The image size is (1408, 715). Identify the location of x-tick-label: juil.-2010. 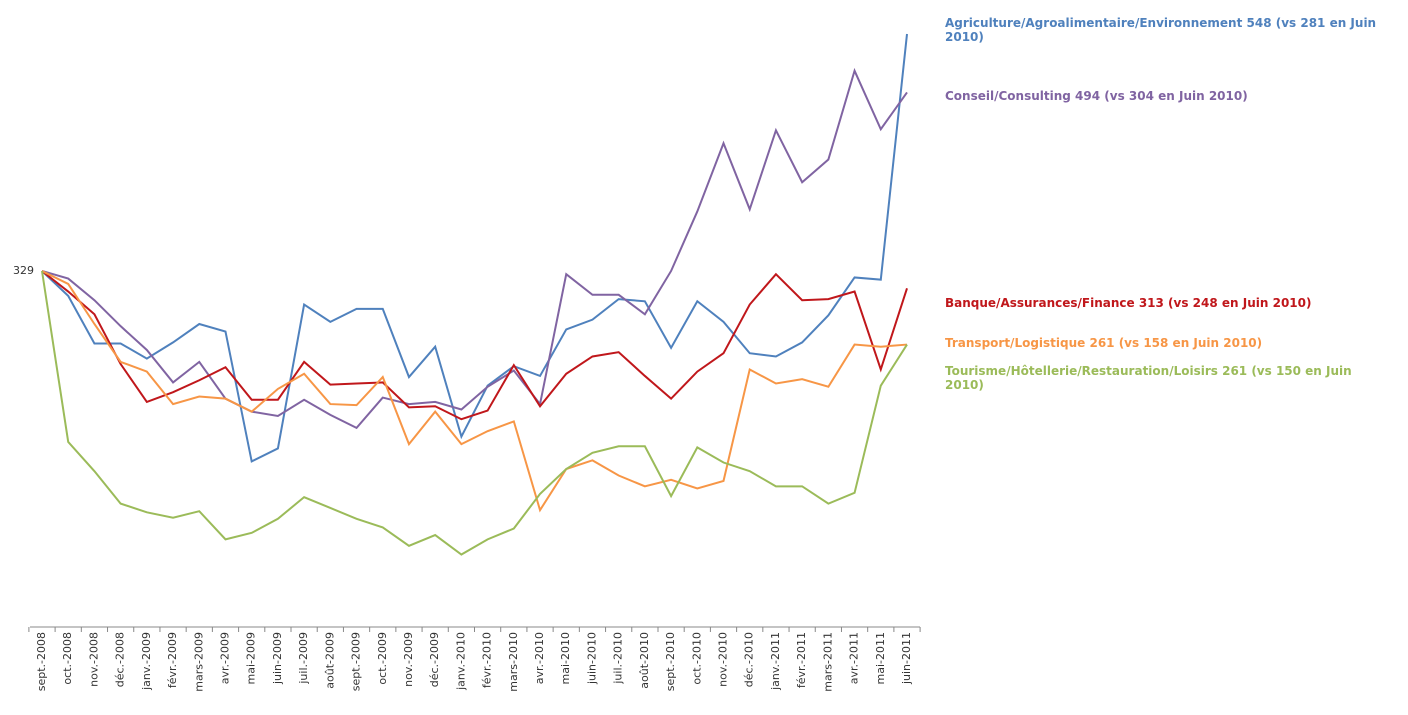
(618, 658).